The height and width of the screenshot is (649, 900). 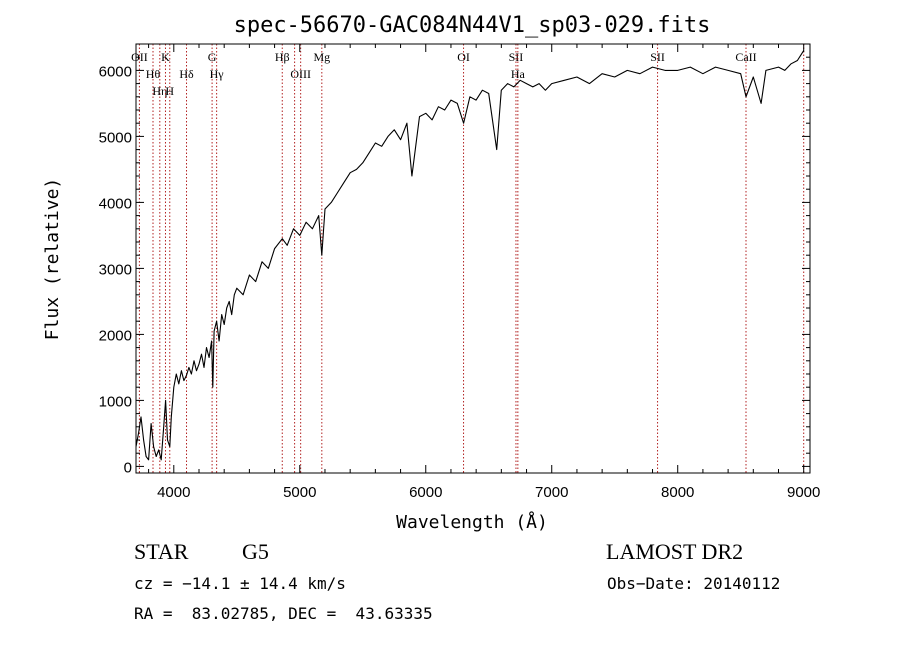 I want to click on y-tick-label-5: 5000, so click(x=115, y=137).